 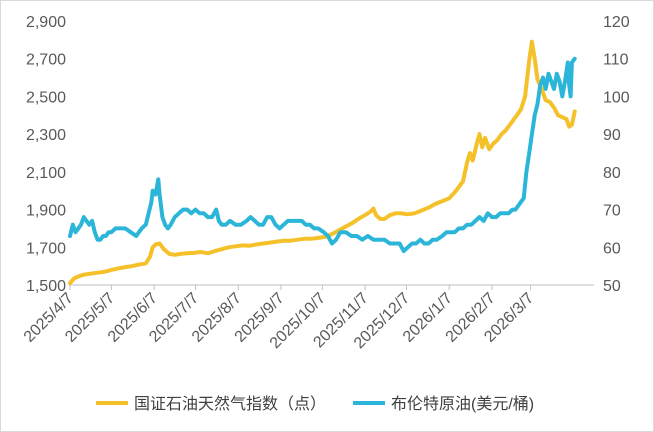 What do you see at coordinates (616, 97) in the screenshot?
I see `right-tick-label: 100` at bounding box center [616, 97].